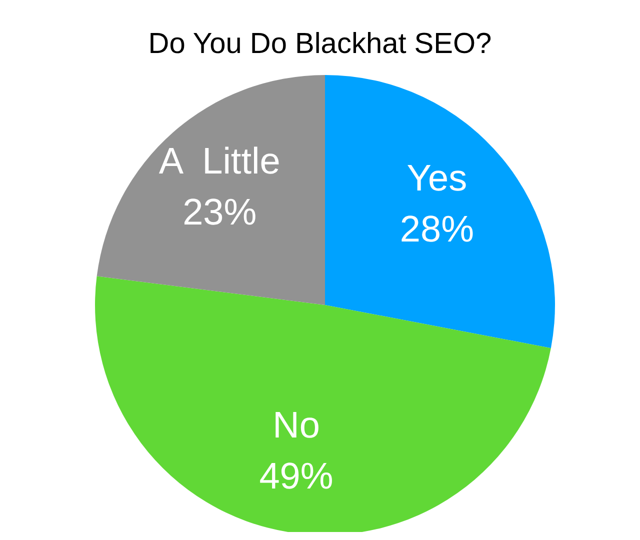 The width and height of the screenshot is (640, 540). Describe the element at coordinates (219, 212) in the screenshot. I see `data-label: 23%` at that location.